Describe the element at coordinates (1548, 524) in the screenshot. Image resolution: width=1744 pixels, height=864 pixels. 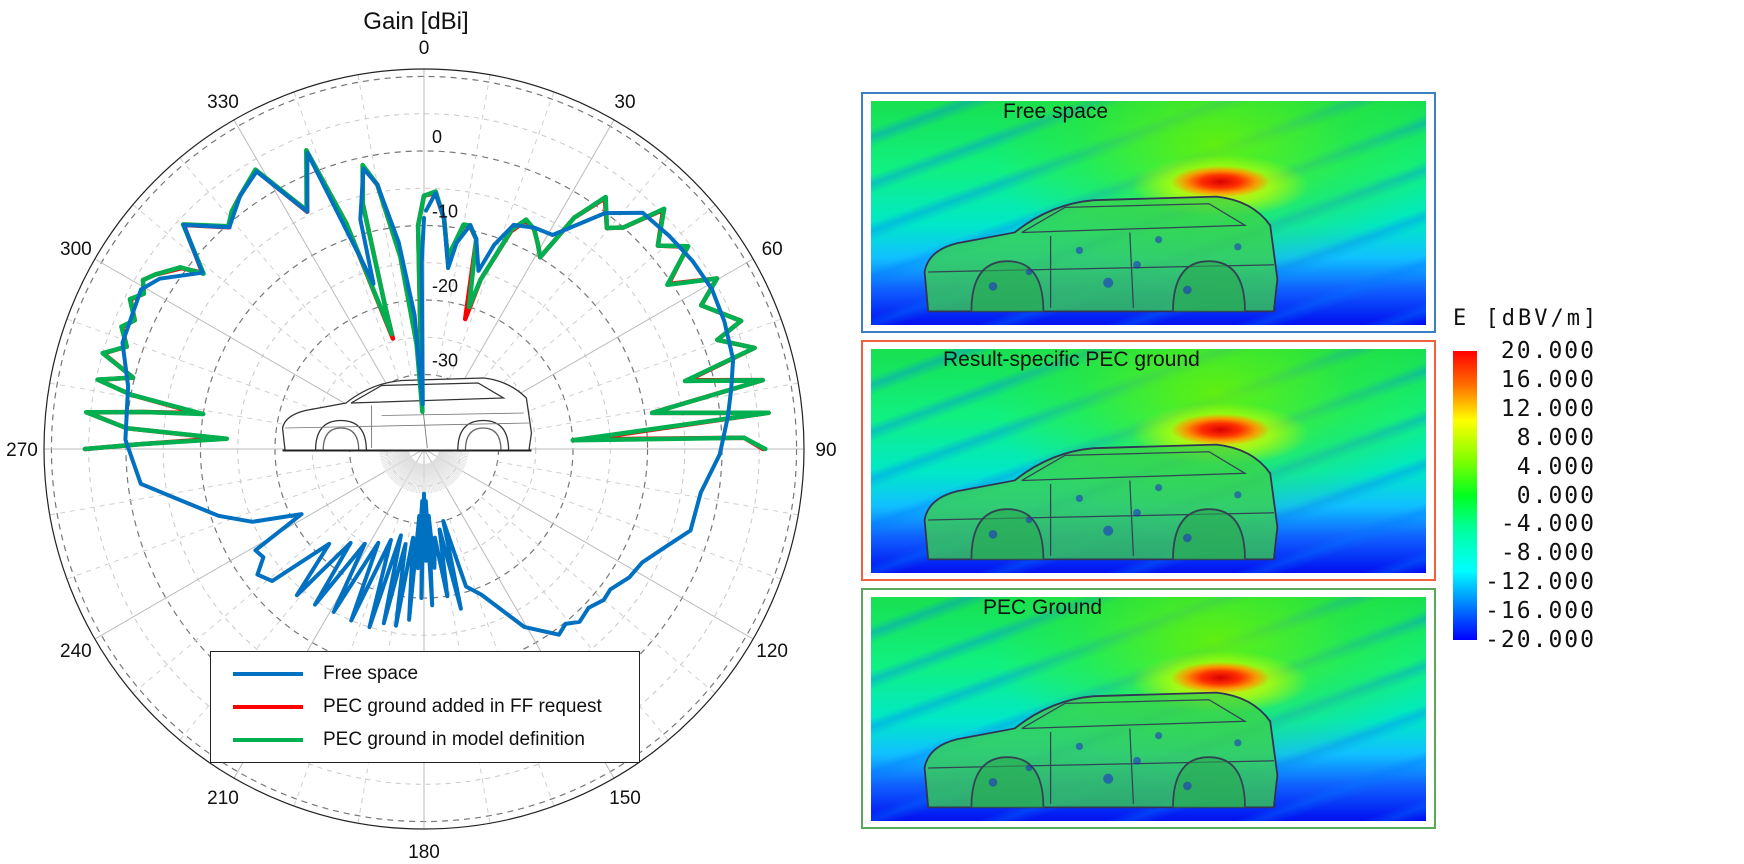
I see `colorbar-tick-label: -4.000` at that location.